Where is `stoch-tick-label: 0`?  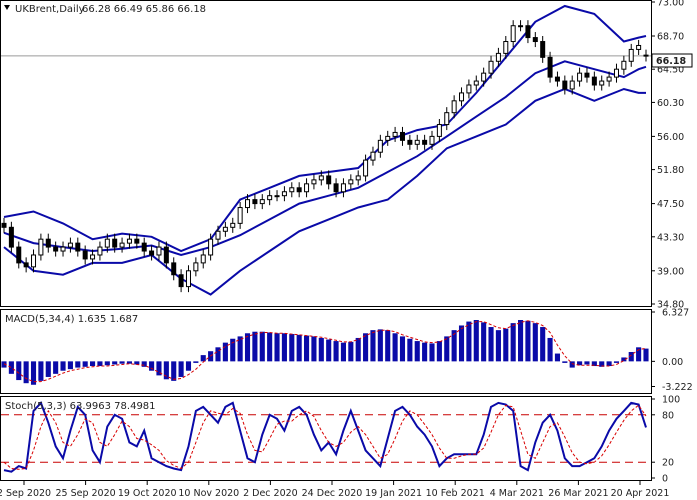 stoch-tick-label: 0 is located at coordinates (665, 479).